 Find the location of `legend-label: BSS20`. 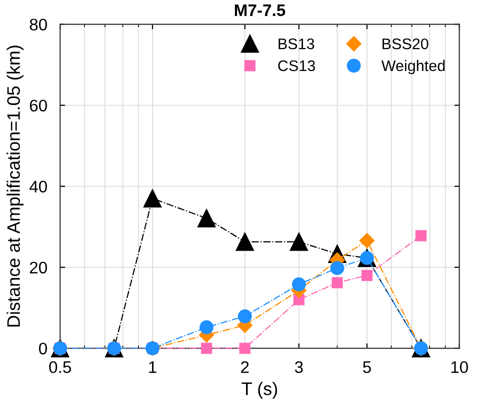

legend-label: BSS20 is located at coordinates (405, 44).